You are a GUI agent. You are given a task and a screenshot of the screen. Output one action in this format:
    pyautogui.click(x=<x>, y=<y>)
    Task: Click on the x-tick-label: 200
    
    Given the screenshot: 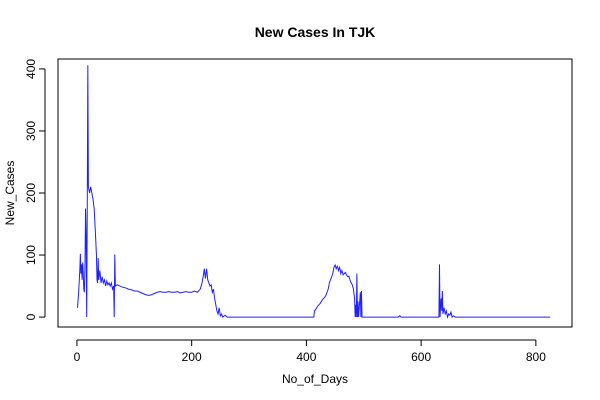 What is the action you would take?
    pyautogui.click(x=192, y=357)
    